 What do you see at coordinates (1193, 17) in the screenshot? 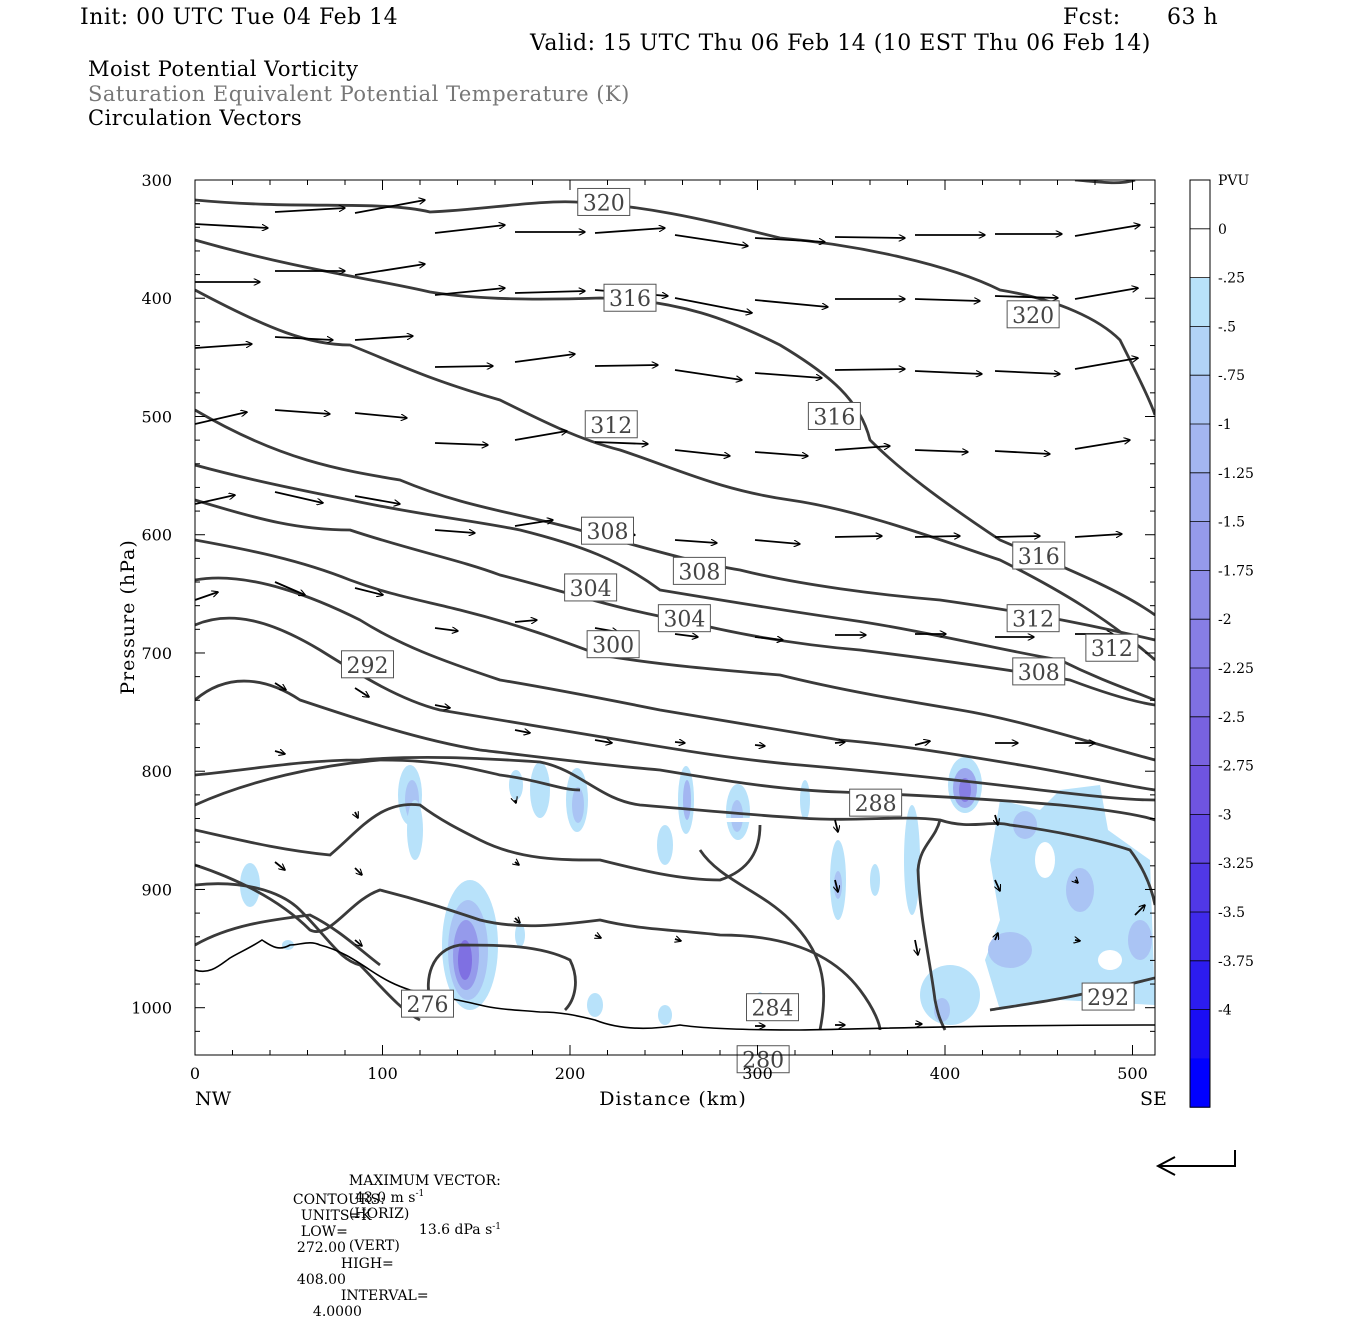
I see `forecast-hour: 63 h` at bounding box center [1193, 17].